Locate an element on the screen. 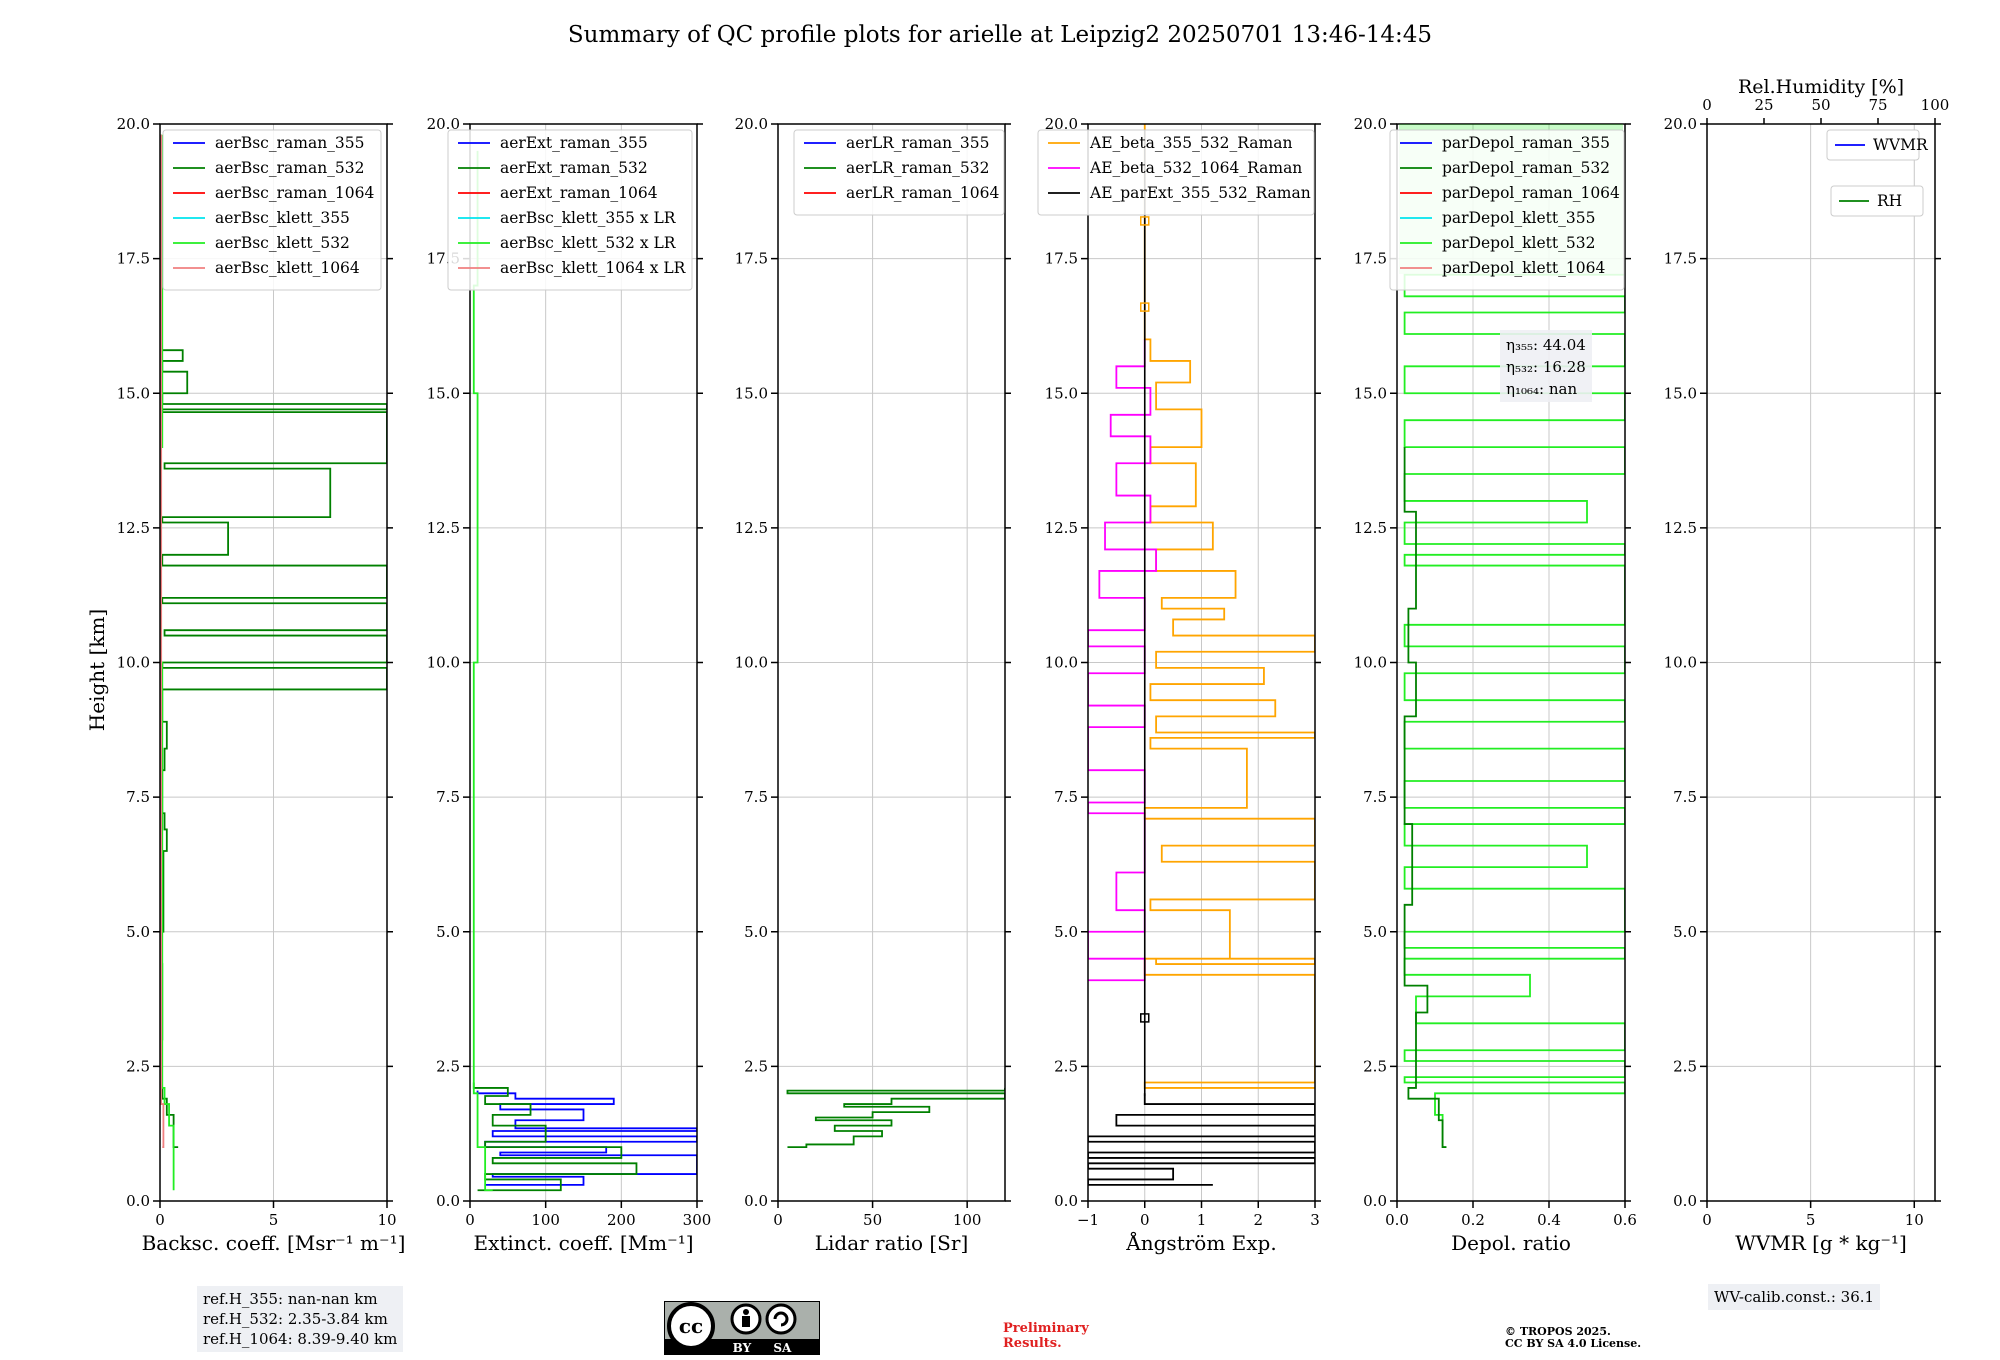 This screenshot has height=1360, width=2000. wv-ytick-label: 7.5 is located at coordinates (1685, 797).